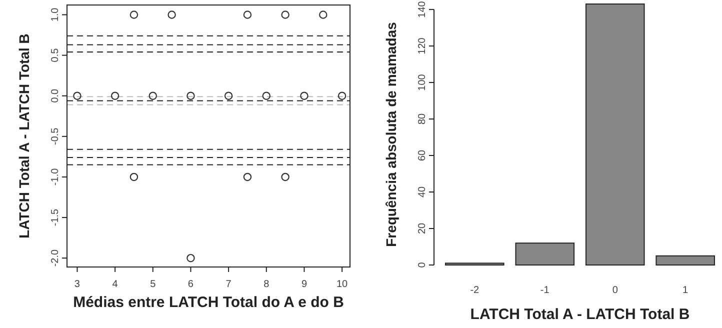 This screenshot has height=328, width=722. Describe the element at coordinates (55, 258) in the screenshot. I see `y-tick-label: -2.0` at that location.